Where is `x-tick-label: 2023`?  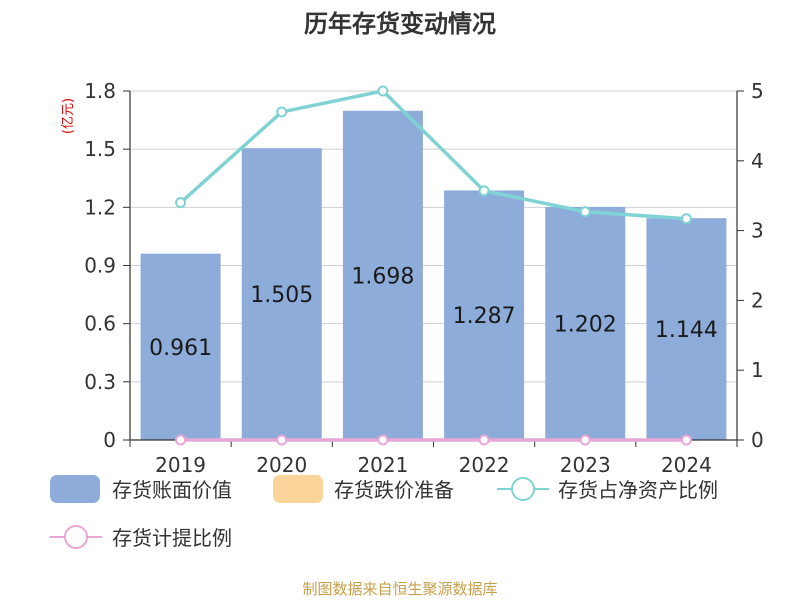
x-tick-label: 2023 is located at coordinates (585, 465).